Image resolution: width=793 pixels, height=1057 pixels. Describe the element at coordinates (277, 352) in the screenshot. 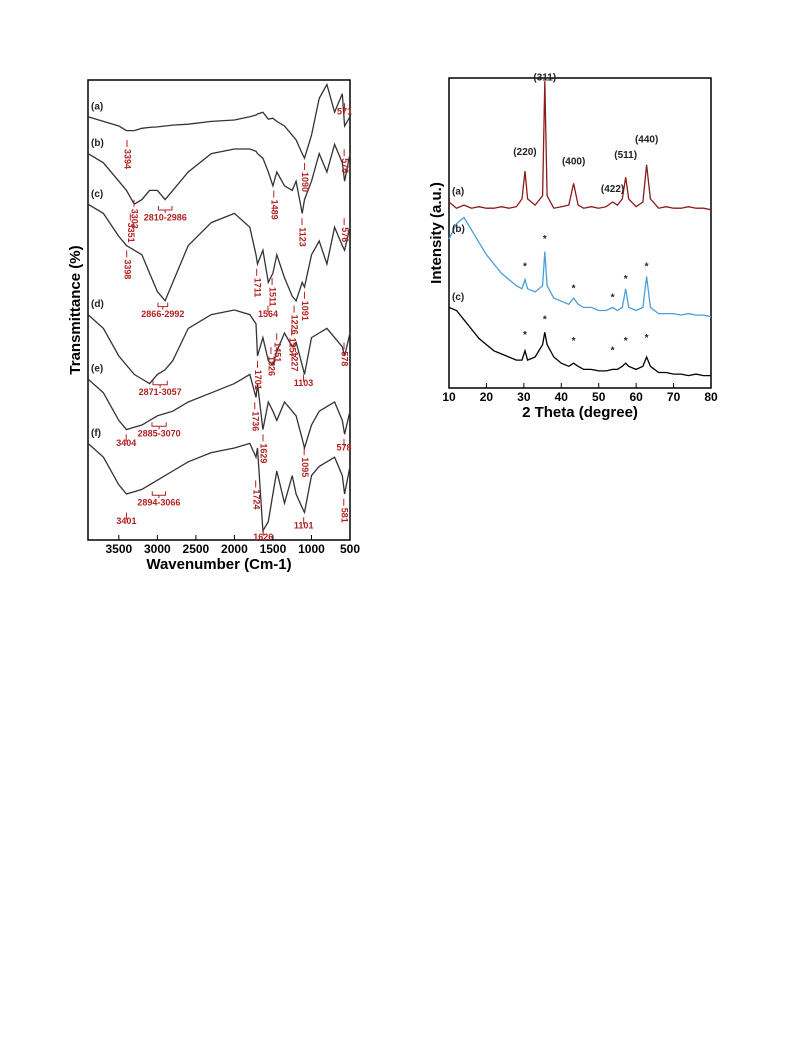

I see `annotation: 1451` at that location.